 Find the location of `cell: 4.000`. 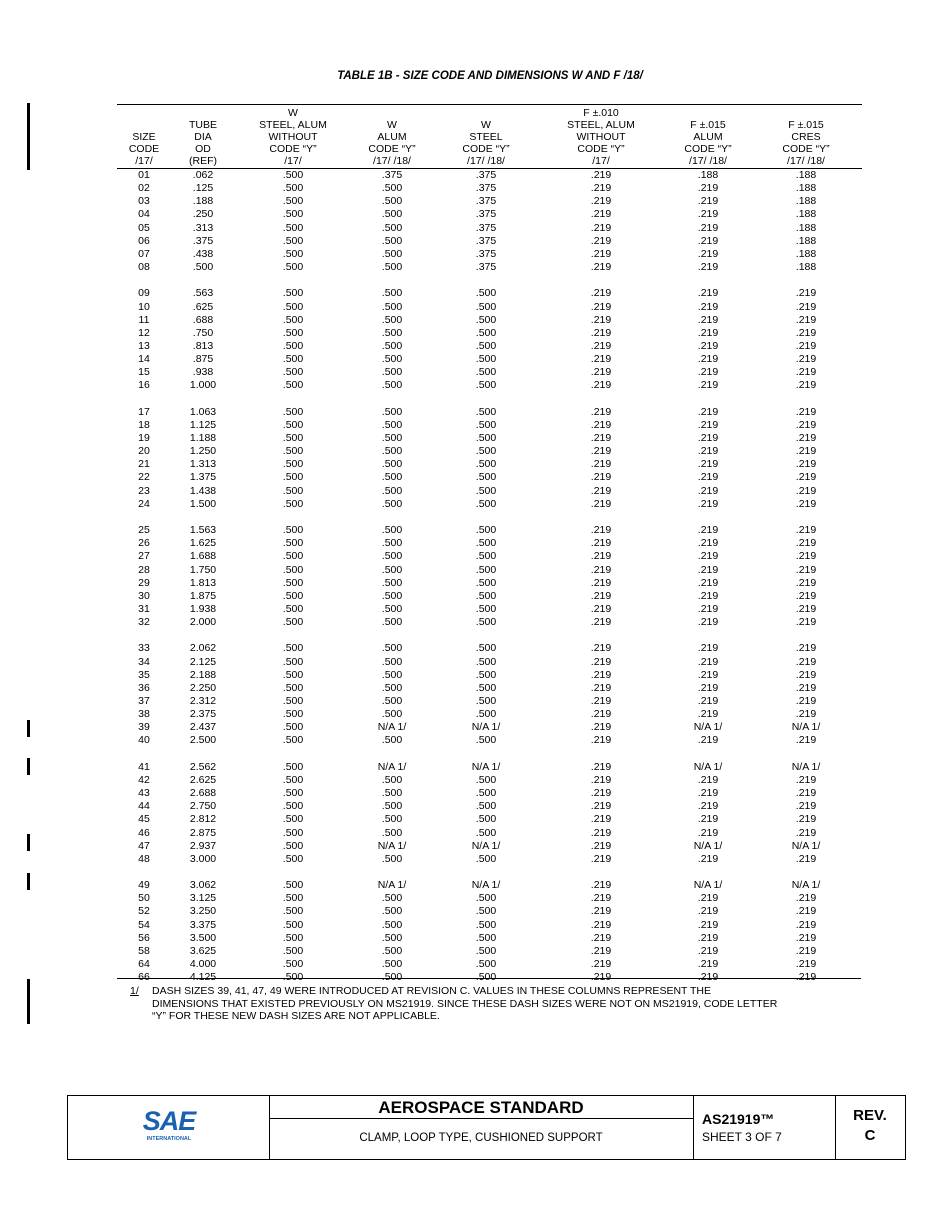

cell: 4.000 is located at coordinates (203, 964).